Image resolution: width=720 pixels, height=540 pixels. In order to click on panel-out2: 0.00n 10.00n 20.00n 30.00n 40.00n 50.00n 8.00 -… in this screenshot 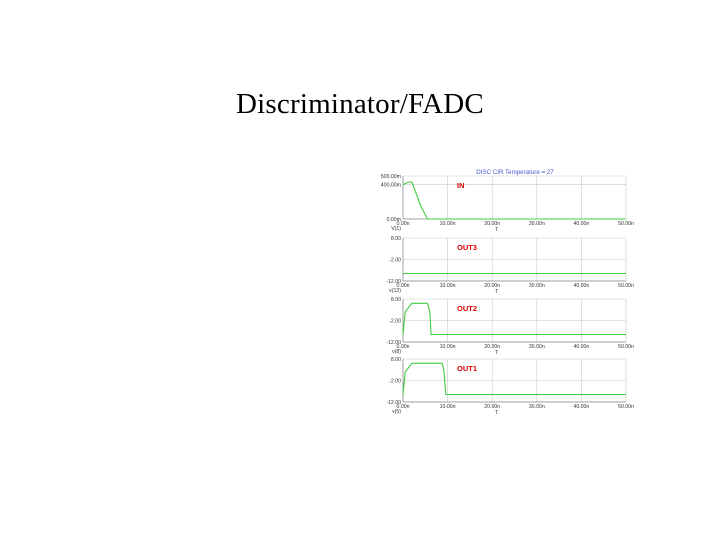, I will do `click(510, 326)`.